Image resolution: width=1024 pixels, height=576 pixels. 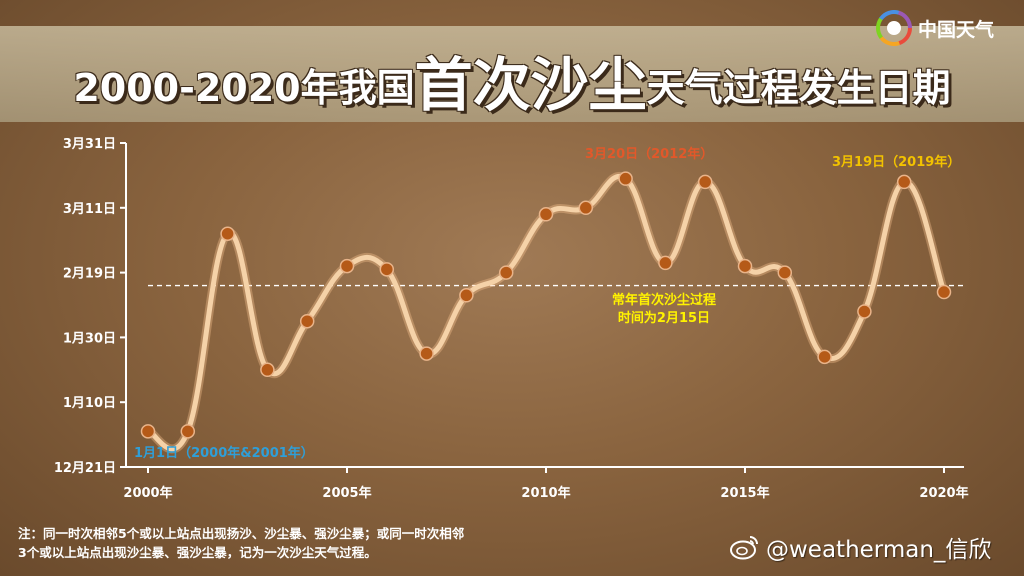 What do you see at coordinates (545, 493) in the screenshot?
I see `x-tick-label: 2010年` at bounding box center [545, 493].